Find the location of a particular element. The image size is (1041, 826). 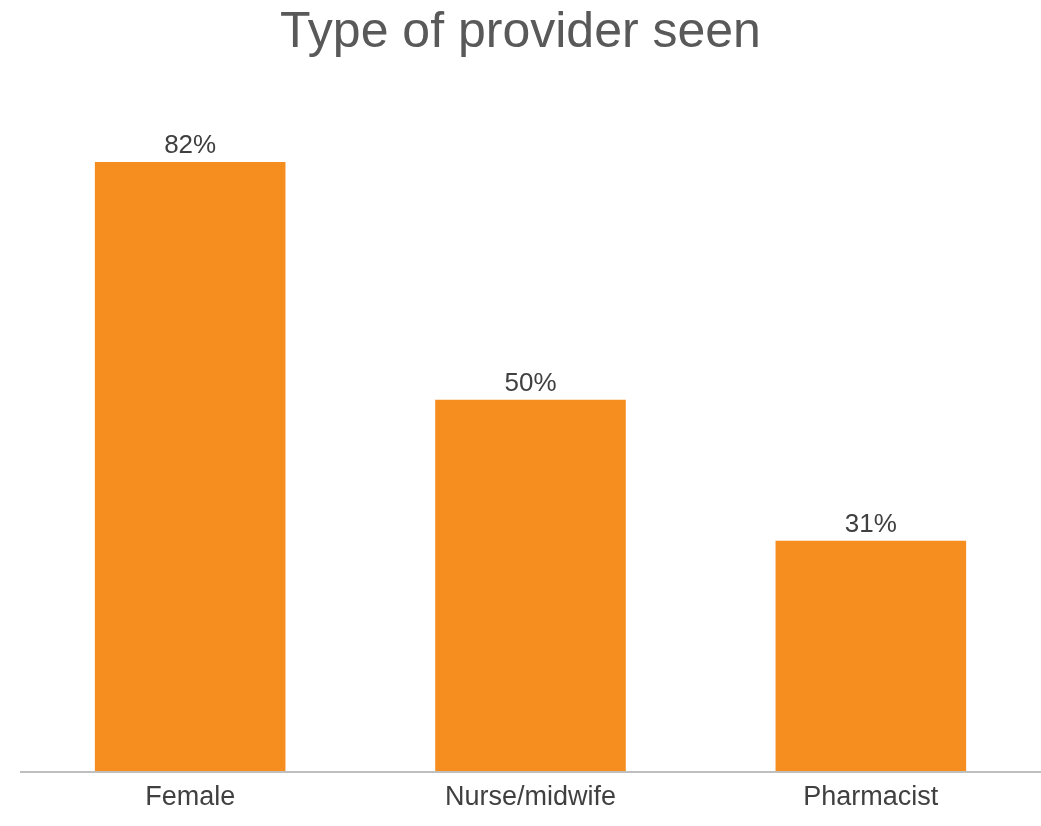

x-tick-label: Pharmacist is located at coordinates (871, 796).